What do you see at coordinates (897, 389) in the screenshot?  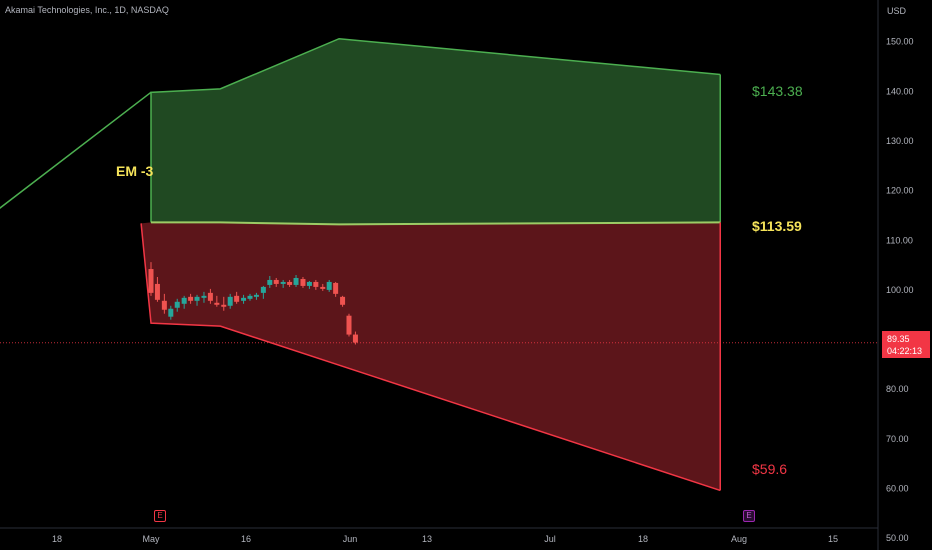 I see `price-tick-label: 80.00` at bounding box center [897, 389].